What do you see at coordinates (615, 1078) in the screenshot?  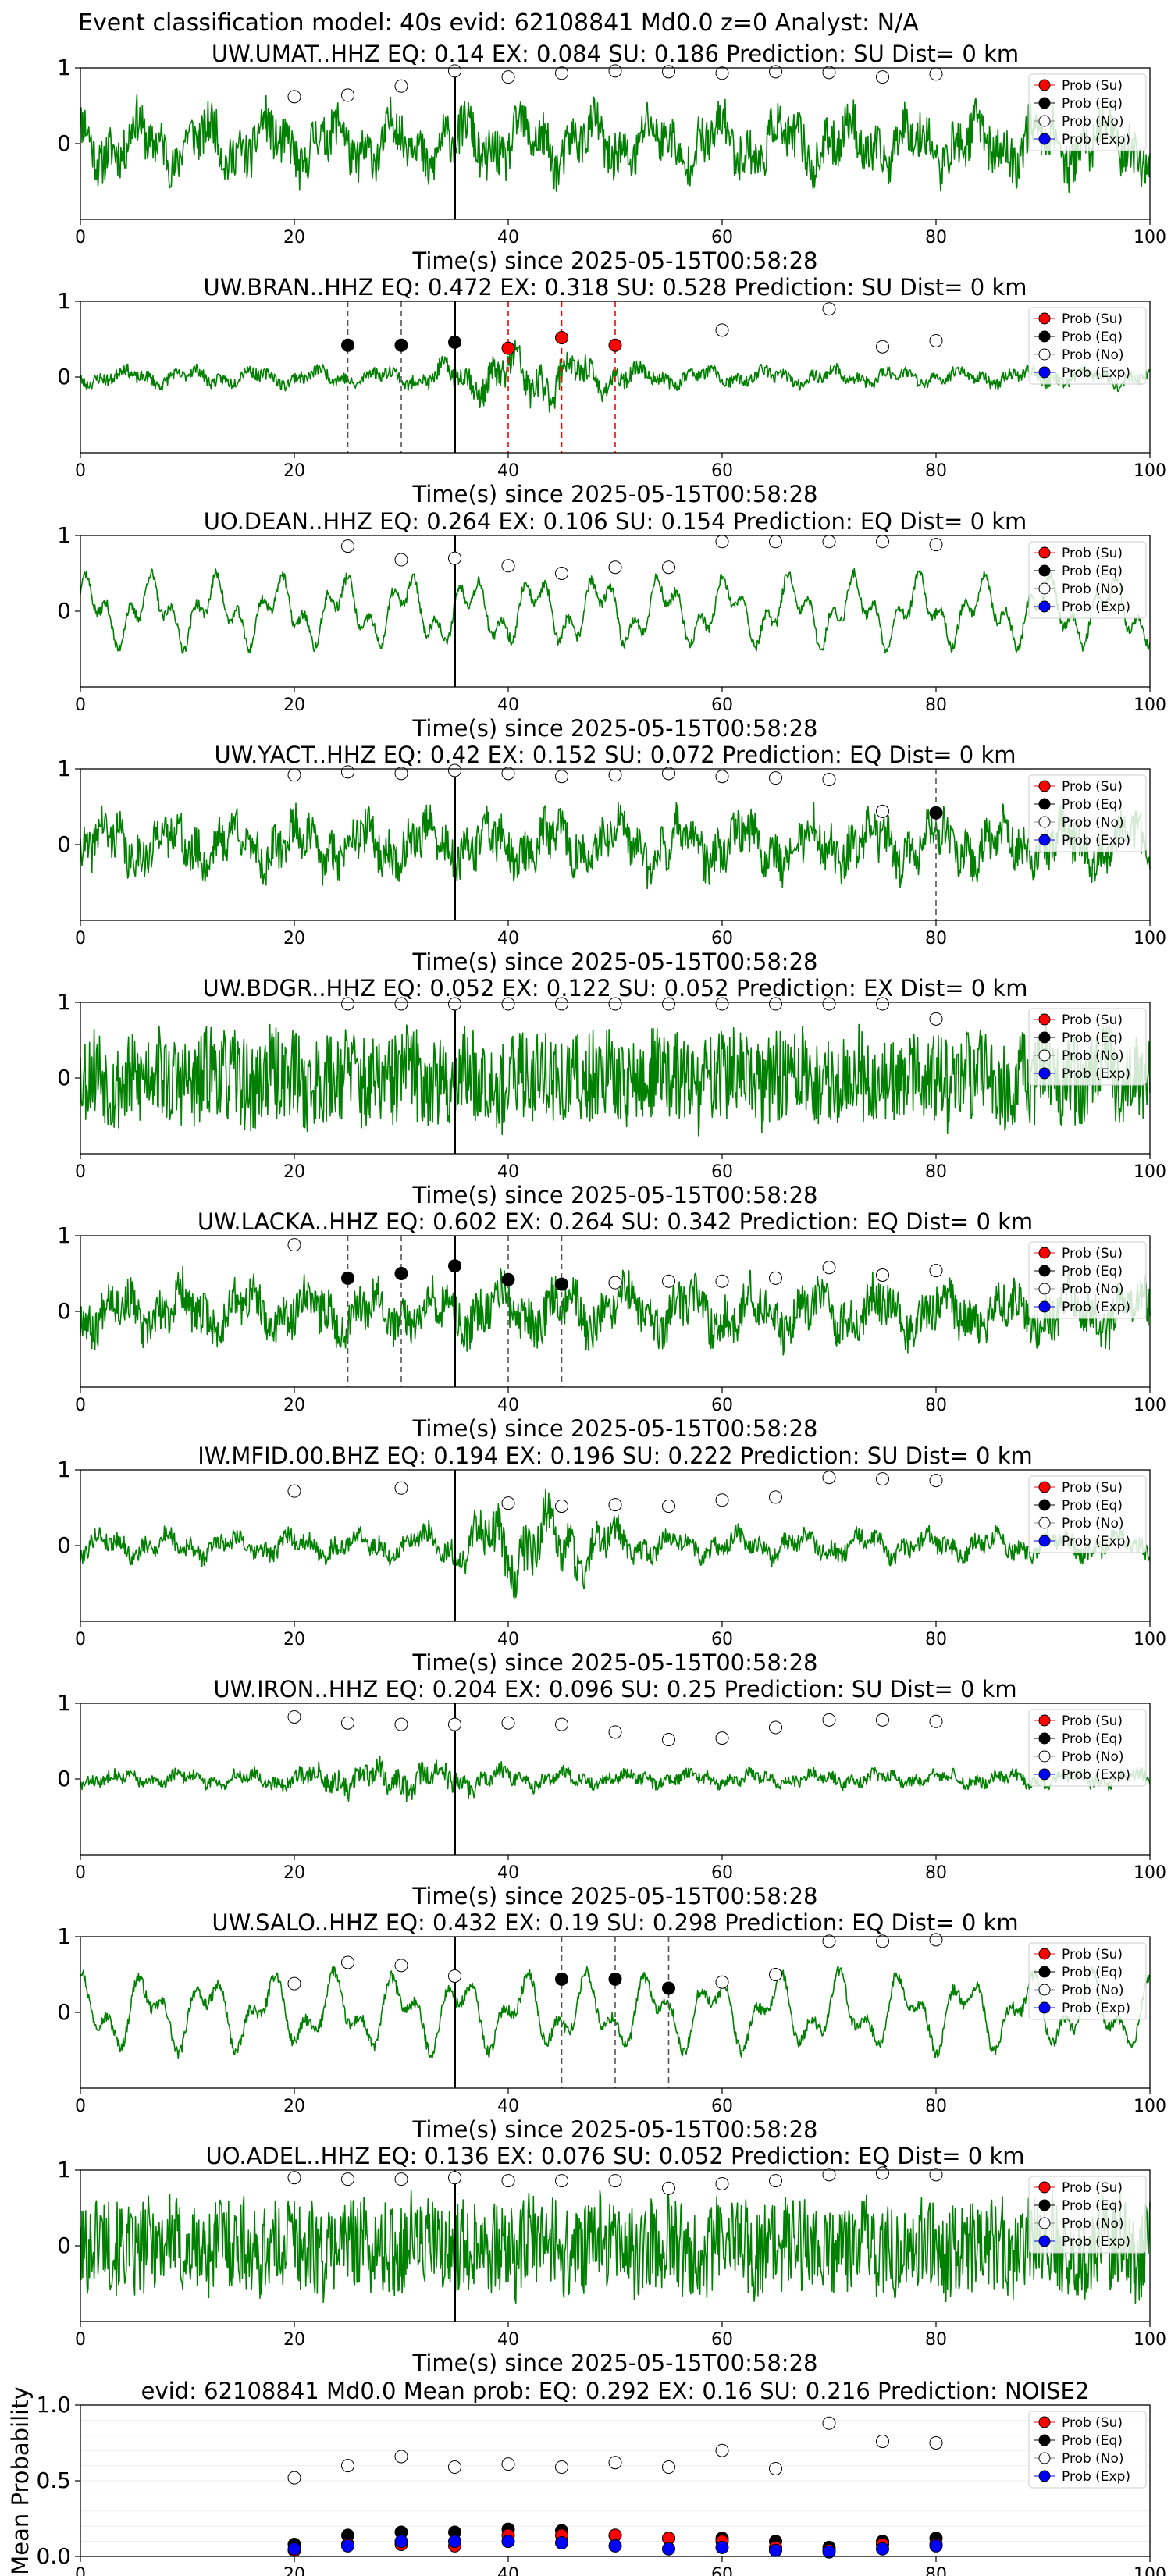 I see `panel-5-waveform` at bounding box center [615, 1078].